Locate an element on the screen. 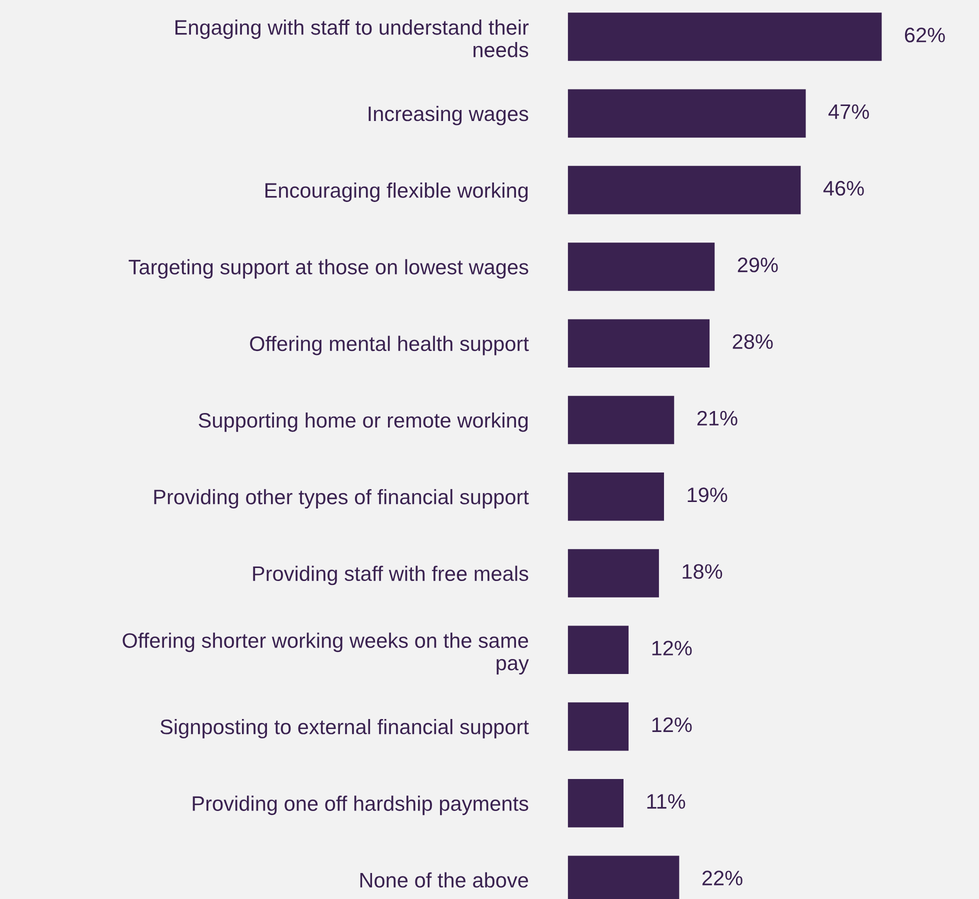 The height and width of the screenshot is (899, 979). data-label: 18% is located at coordinates (702, 571).